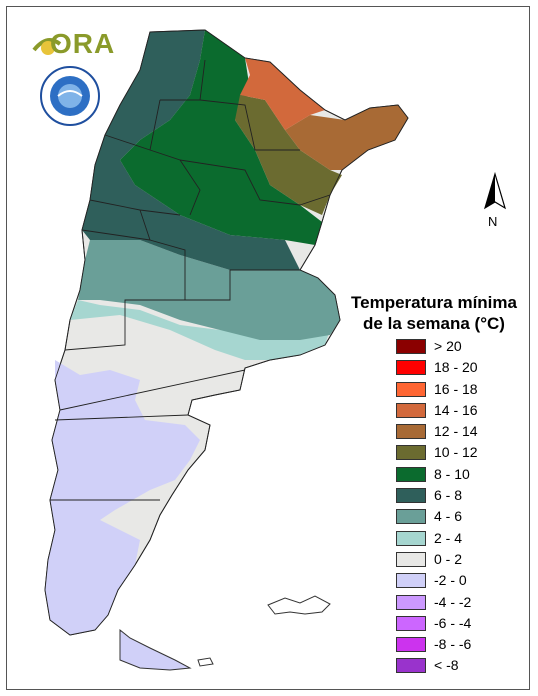 Image resolution: width=538 pixels, height=696 pixels. I want to click on legend-item: > 20, so click(456, 346).